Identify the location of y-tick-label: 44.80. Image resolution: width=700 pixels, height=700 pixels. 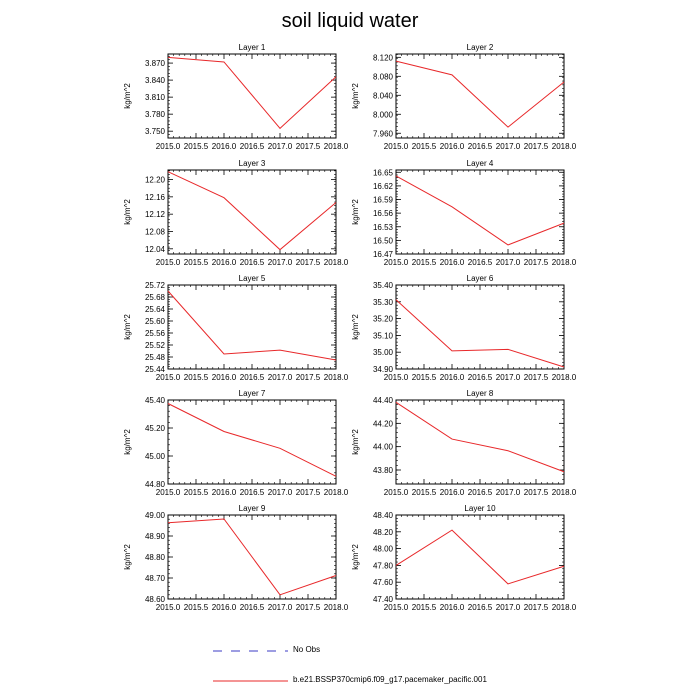
(155, 484).